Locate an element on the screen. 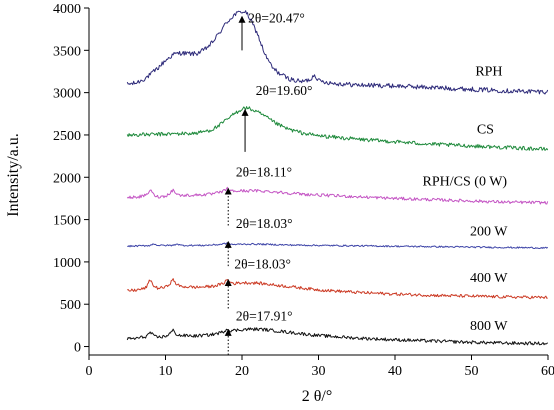 Image resolution: width=554 pixels, height=410 pixels. x-tick-label: 20 is located at coordinates (242, 371).